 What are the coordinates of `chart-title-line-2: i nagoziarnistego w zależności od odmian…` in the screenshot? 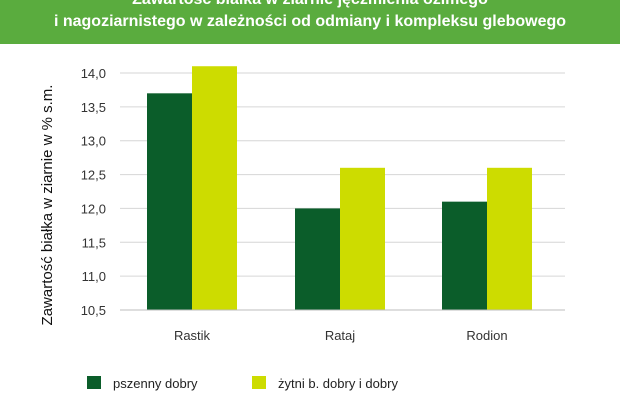 It's located at (310, 21).